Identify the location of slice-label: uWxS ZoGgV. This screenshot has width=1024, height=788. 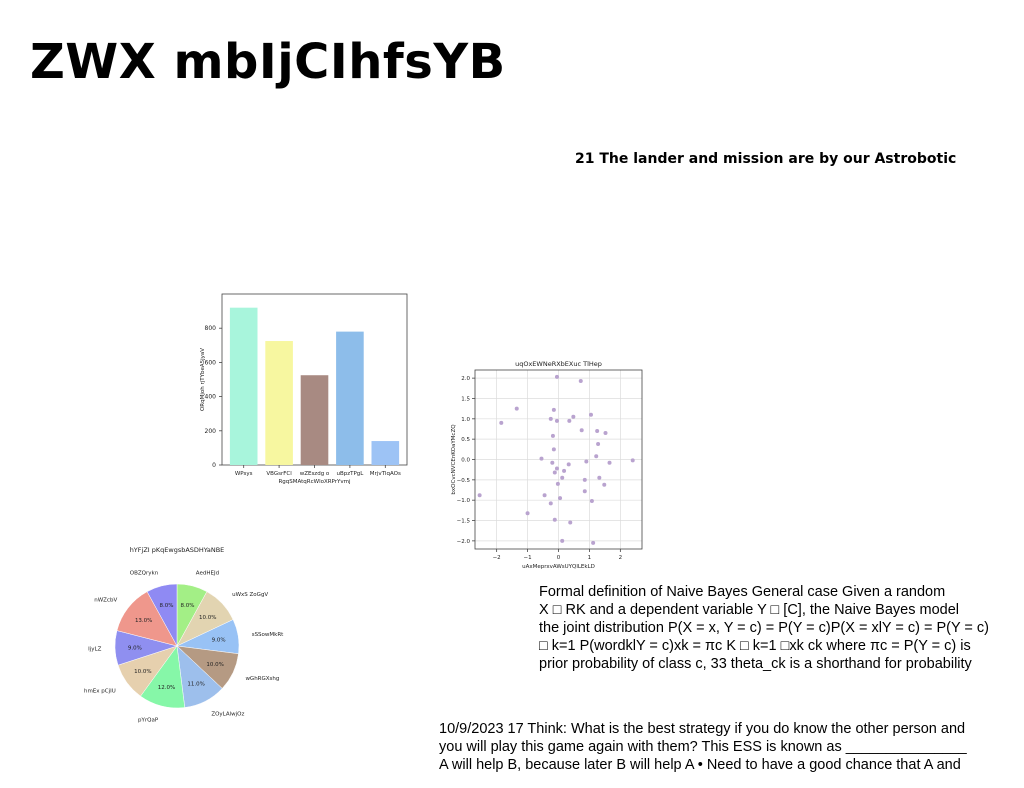
(250, 595).